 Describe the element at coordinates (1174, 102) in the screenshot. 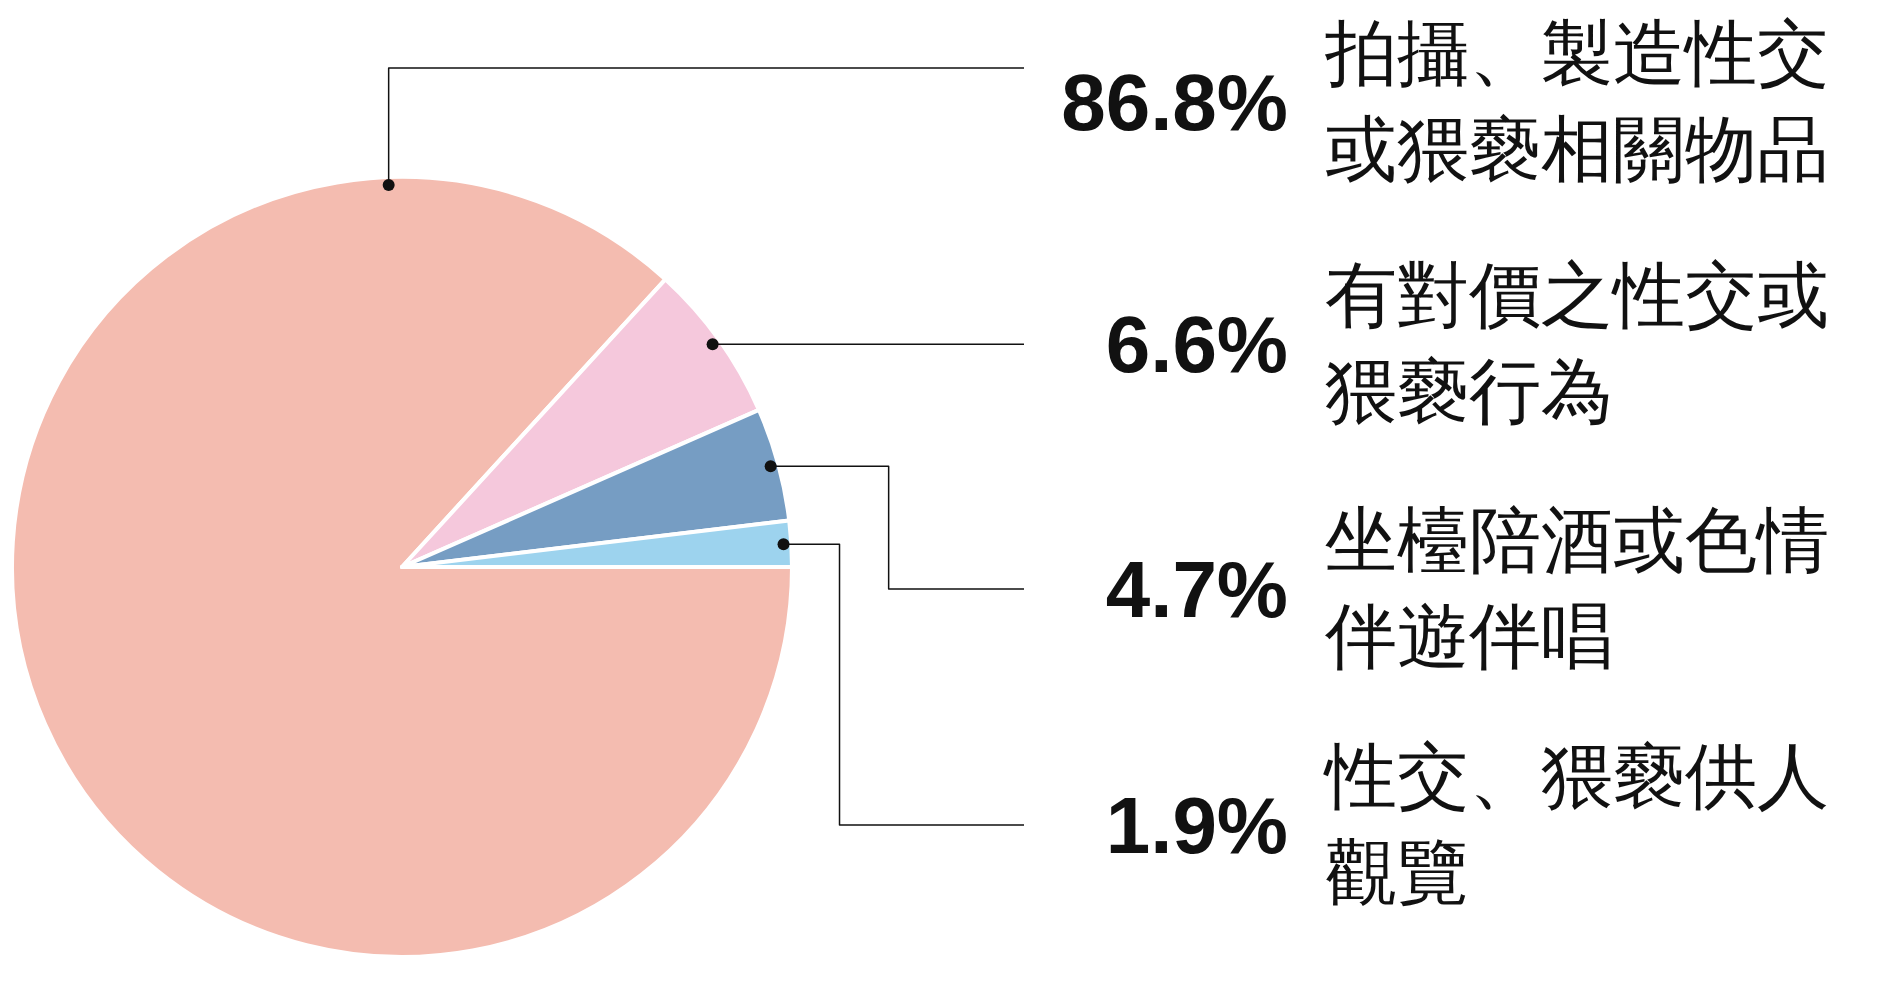

I see `data-label: 86.8%` at that location.